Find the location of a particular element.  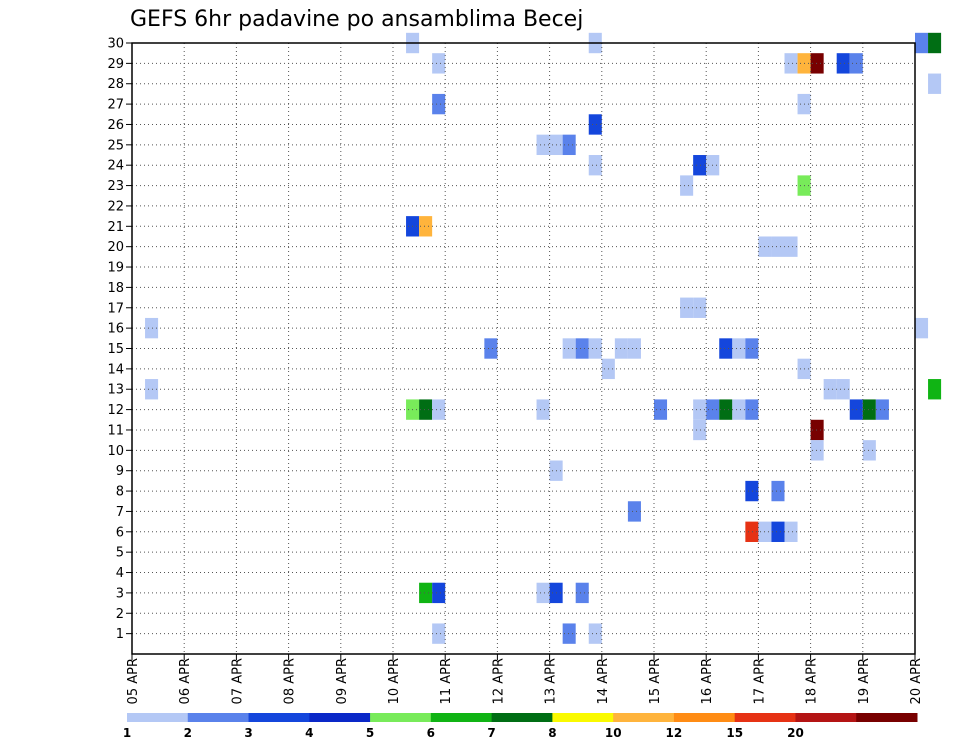

colorbar-tick-label: 10 is located at coordinates (613, 733).